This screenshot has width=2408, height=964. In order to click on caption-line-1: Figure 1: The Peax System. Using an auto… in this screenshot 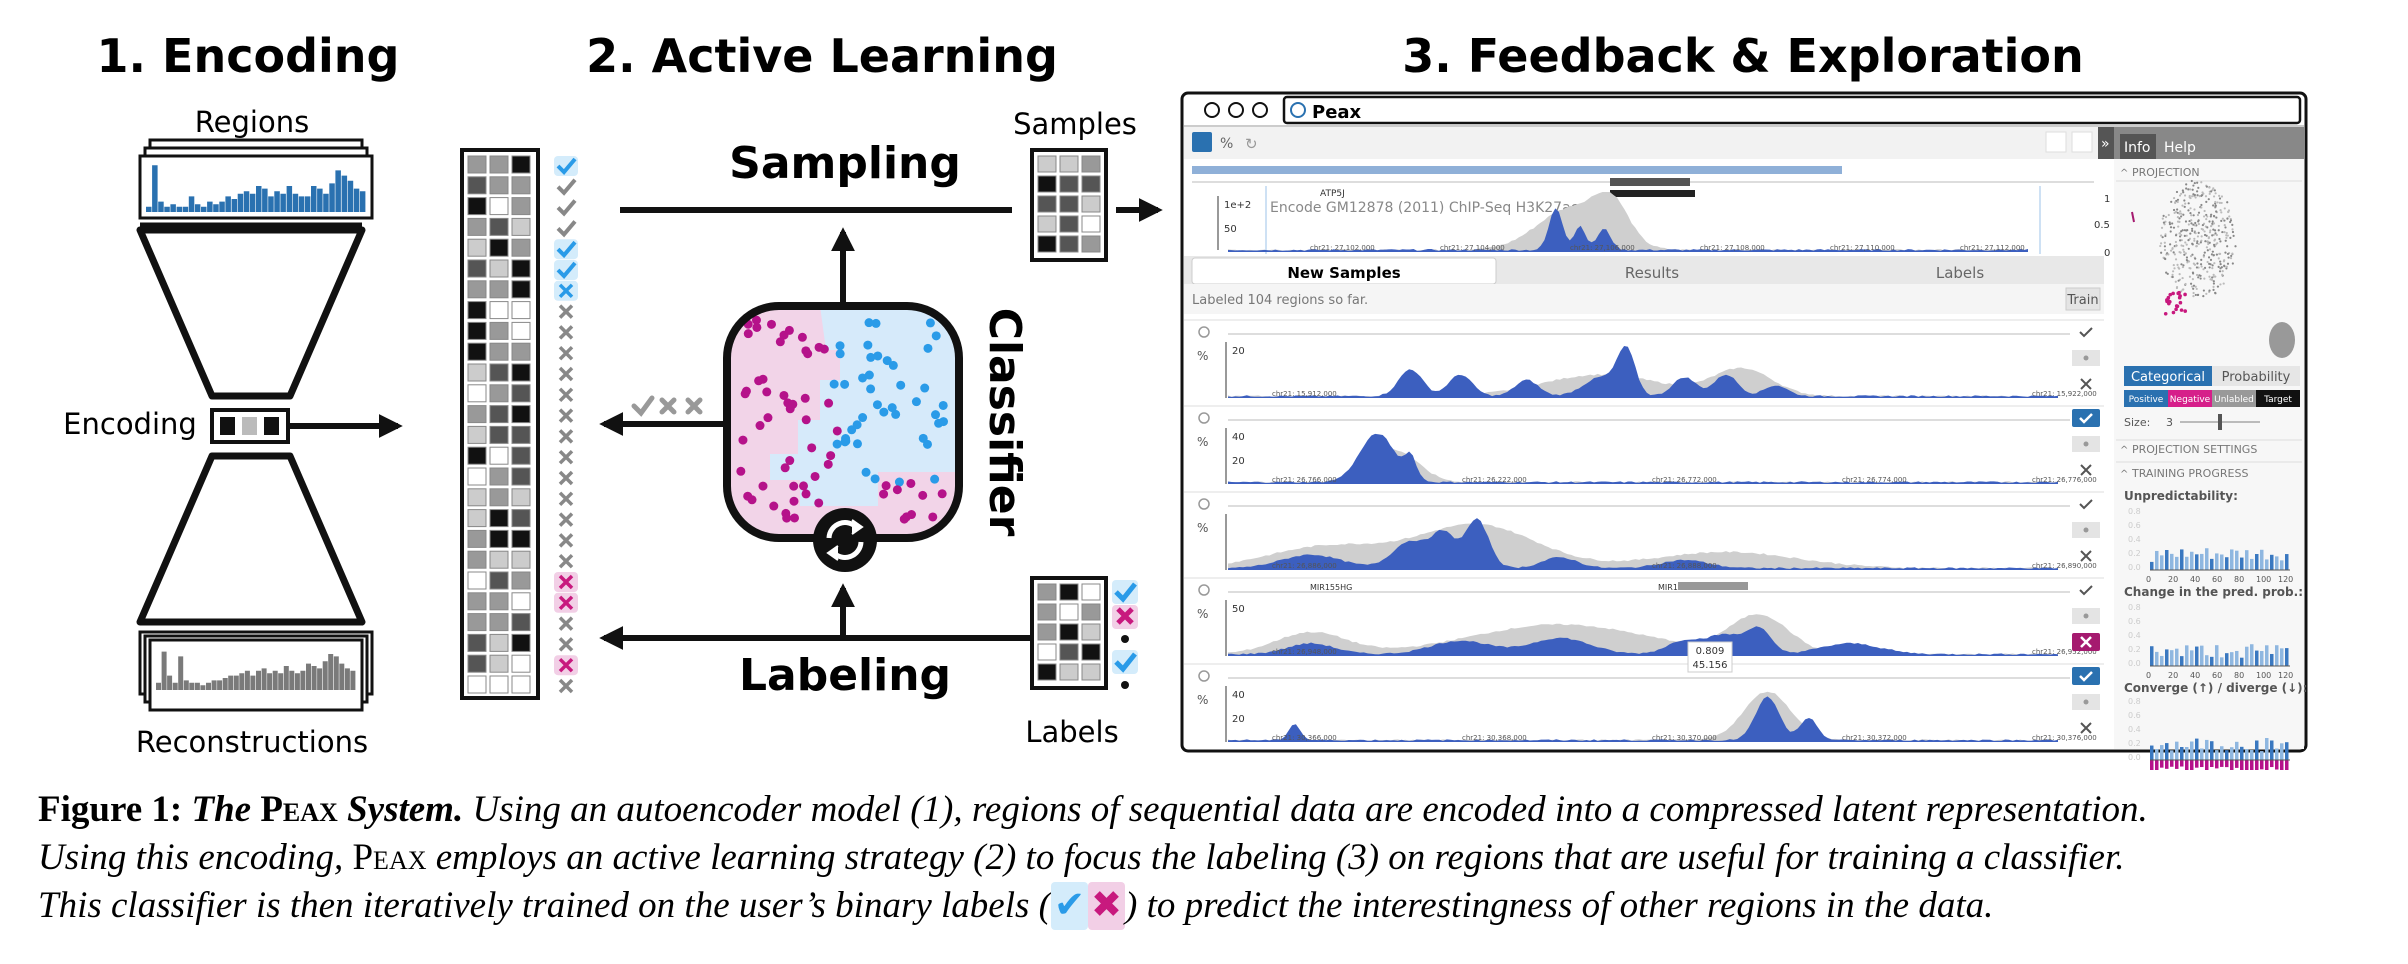, I will do `click(1213, 810)`.